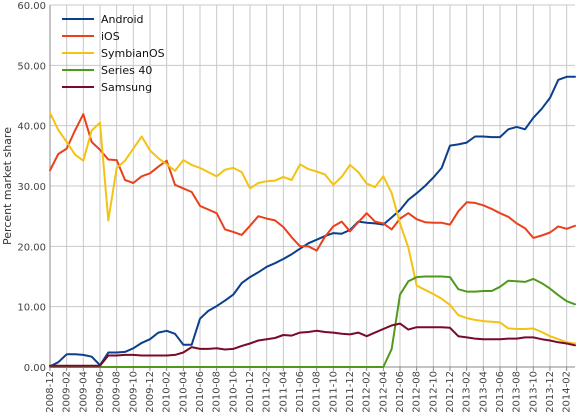 The height and width of the screenshot is (416, 580). What do you see at coordinates (133, 53) in the screenshot?
I see `legend-label-symbian: SymbianOS` at bounding box center [133, 53].